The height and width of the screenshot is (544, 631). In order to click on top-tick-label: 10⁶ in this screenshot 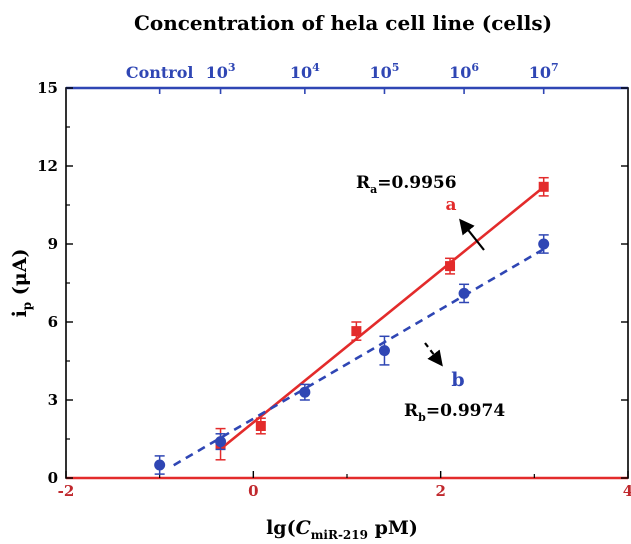, I will do `click(464, 71)`.